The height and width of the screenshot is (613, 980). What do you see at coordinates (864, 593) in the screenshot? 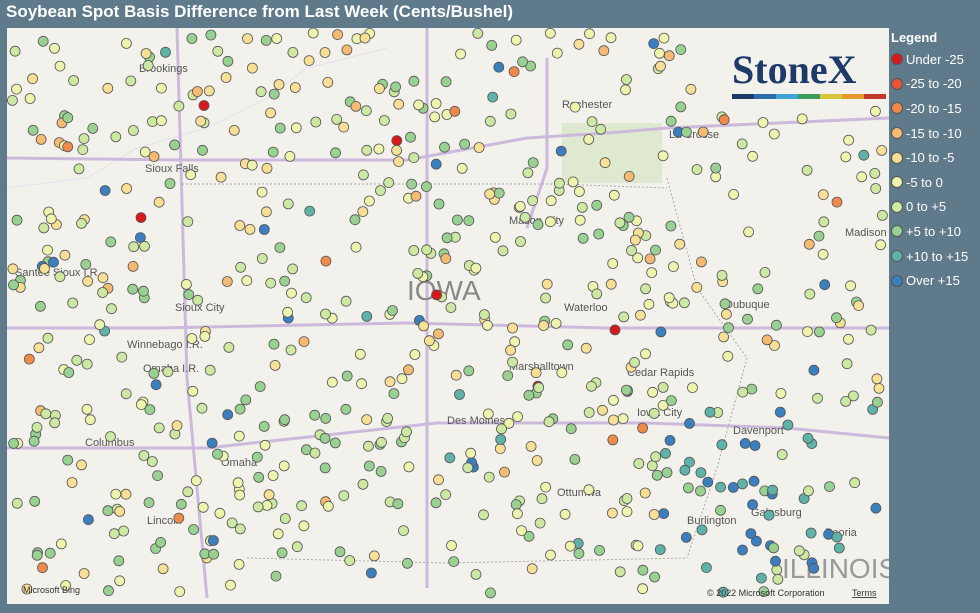
I see `terms-link: Terms` at bounding box center [864, 593].